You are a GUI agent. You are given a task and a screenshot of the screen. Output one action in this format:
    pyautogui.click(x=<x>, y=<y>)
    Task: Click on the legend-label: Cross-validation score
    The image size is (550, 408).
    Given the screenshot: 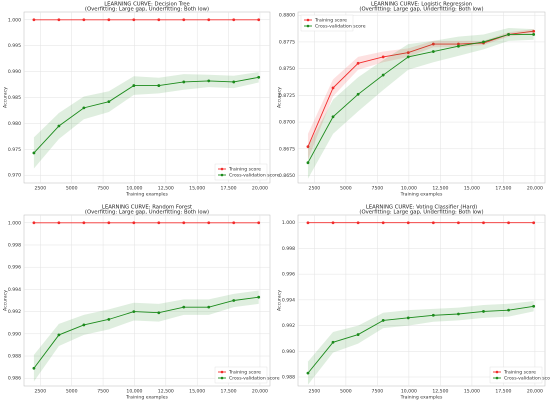 What is the action you would take?
    pyautogui.click(x=340, y=27)
    